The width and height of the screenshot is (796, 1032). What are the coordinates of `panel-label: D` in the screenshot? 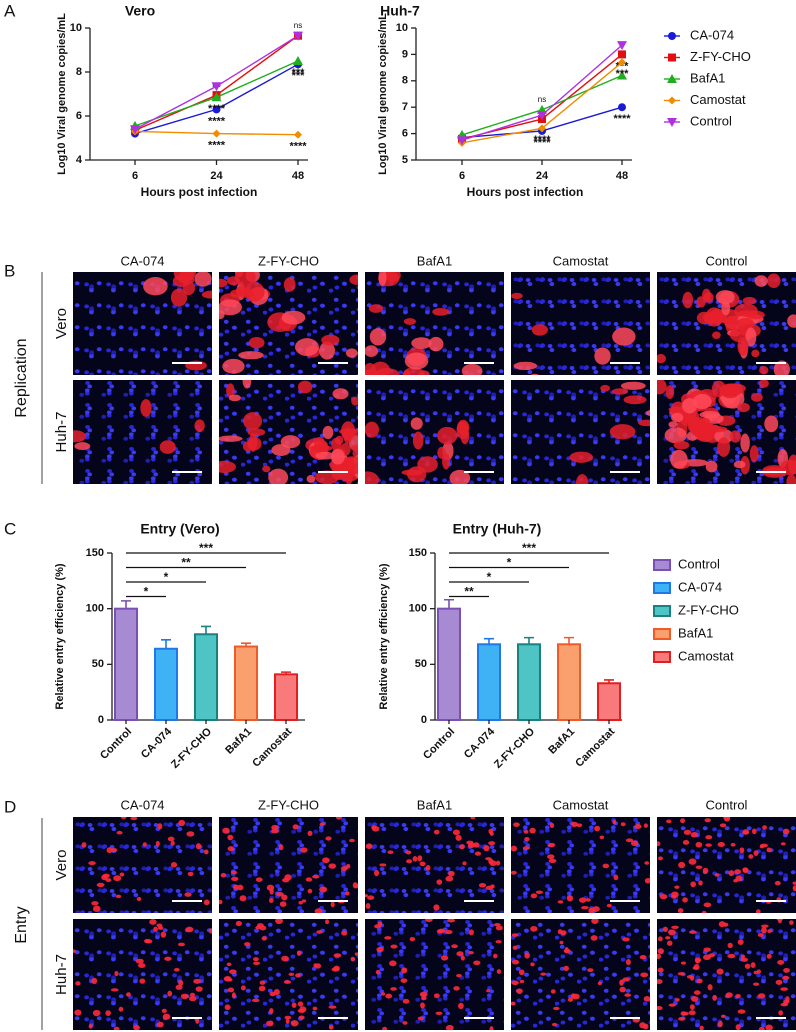 It's located at (10, 806).